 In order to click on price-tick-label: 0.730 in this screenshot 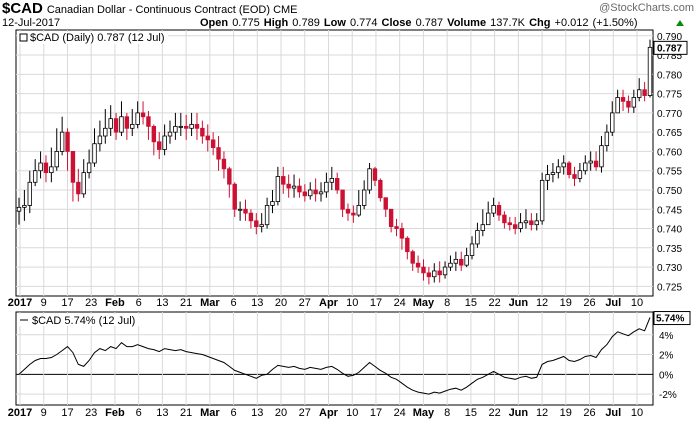, I will do `click(669, 268)`.